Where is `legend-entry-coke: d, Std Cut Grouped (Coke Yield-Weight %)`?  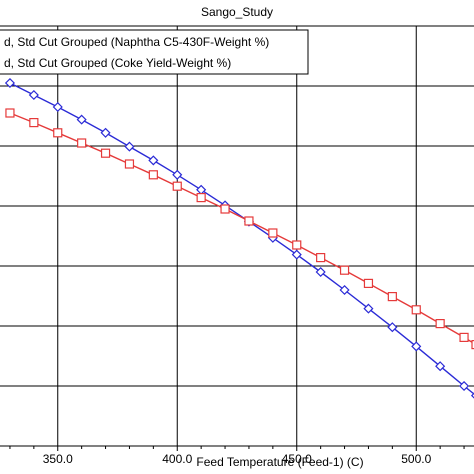 legend-entry-coke: d, Std Cut Grouped (Coke Yield-Weight %) is located at coordinates (117, 63).